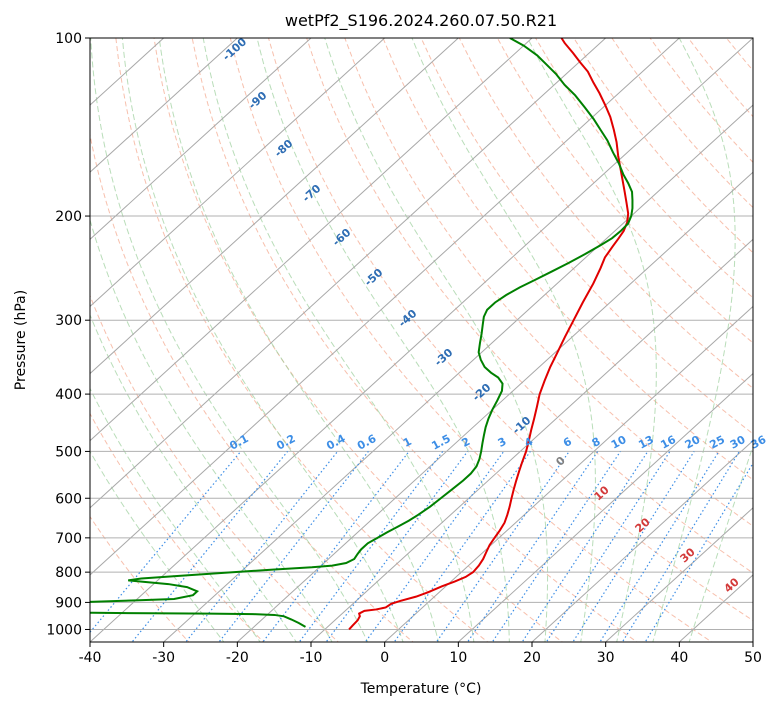 The width and height of the screenshot is (775, 713). What do you see at coordinates (68, 395) in the screenshot?
I see `y-tick-label: 400` at bounding box center [68, 395].